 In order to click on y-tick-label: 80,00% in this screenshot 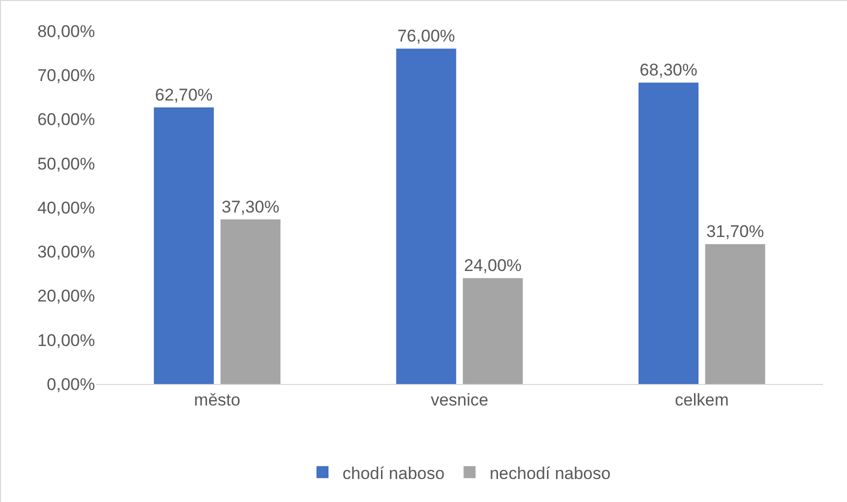, I will do `click(66, 31)`.